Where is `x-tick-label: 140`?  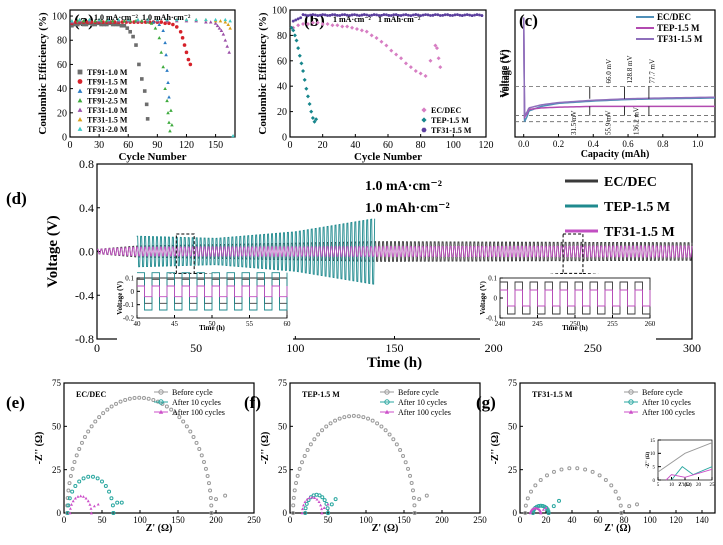
x-tick-label: 140 is located at coordinates (702, 520).